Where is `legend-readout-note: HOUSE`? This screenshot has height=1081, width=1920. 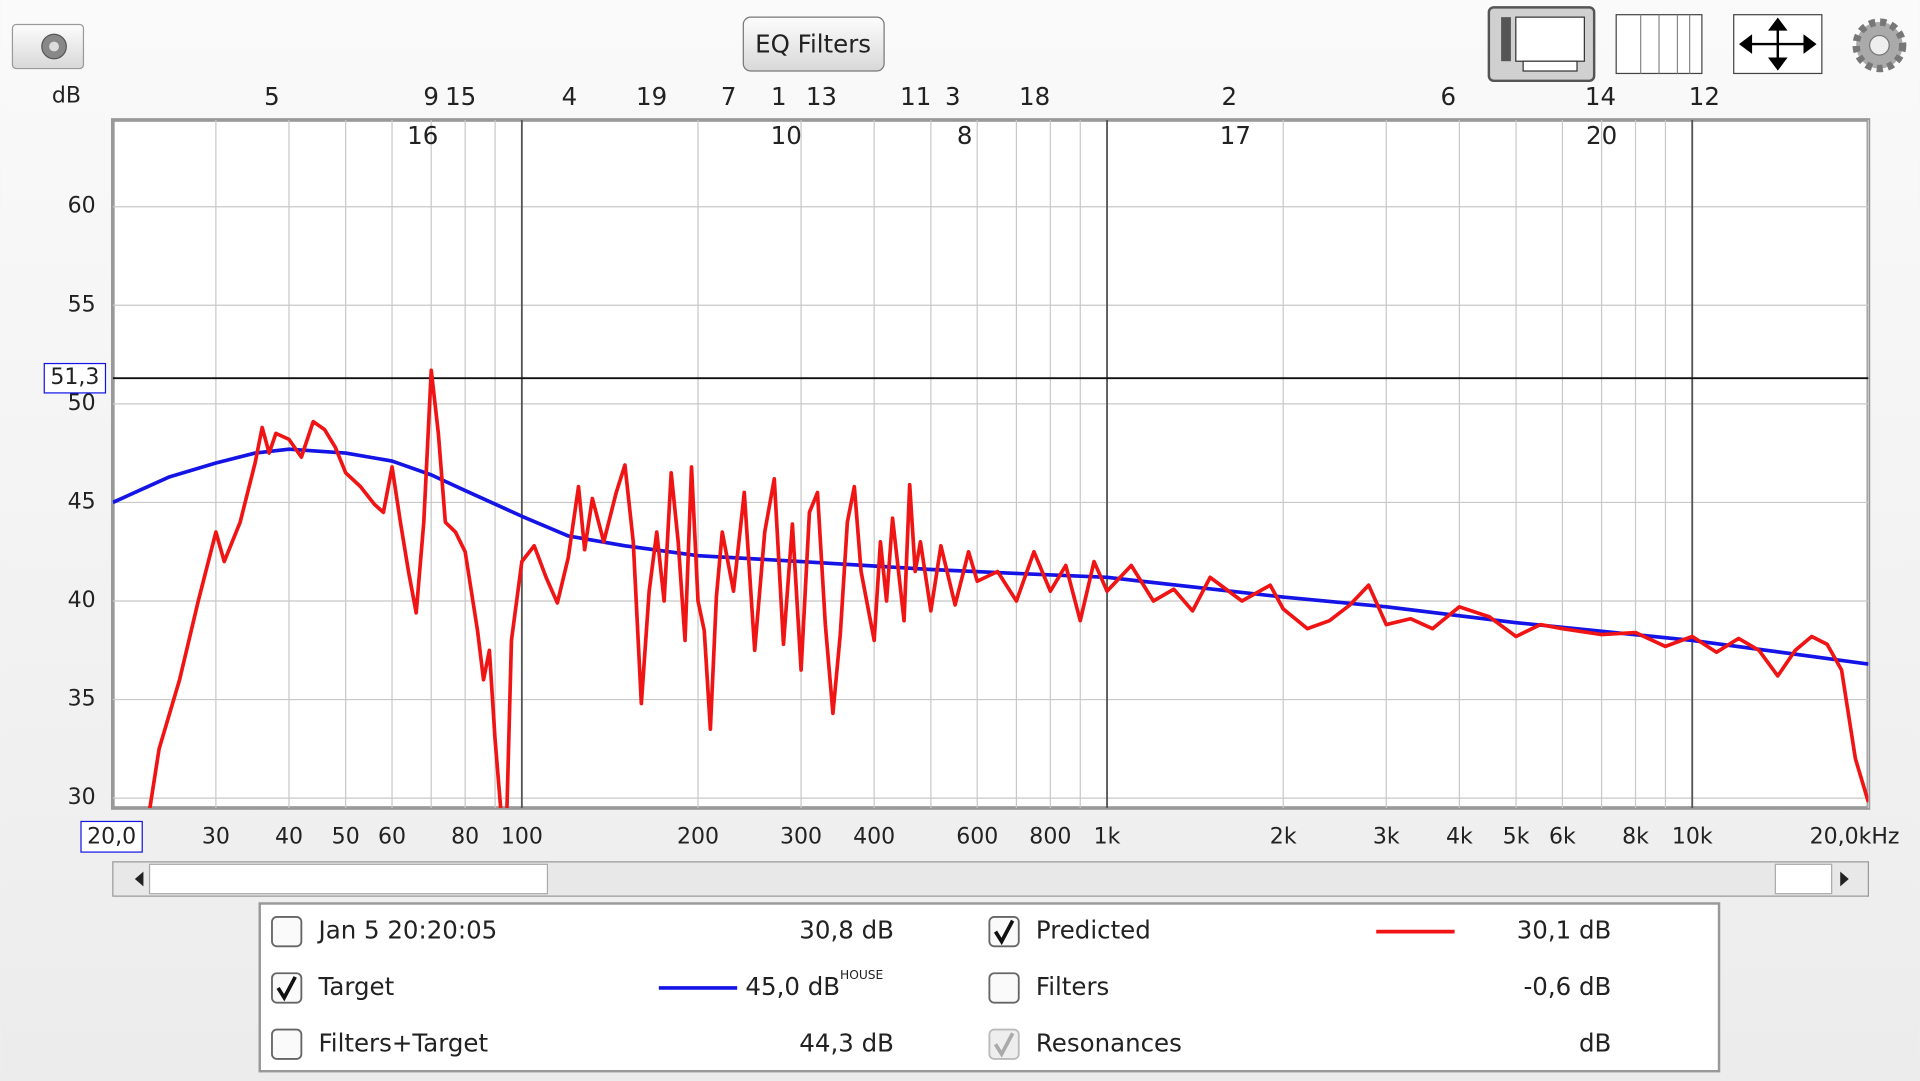 legend-readout-note: HOUSE is located at coordinates (861, 975).